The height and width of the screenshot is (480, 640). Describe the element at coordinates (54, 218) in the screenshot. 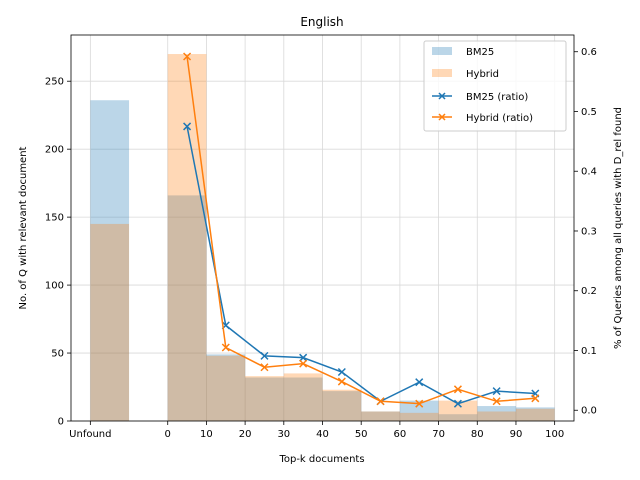

I see `y-left-tick-label-3: 150` at that location.